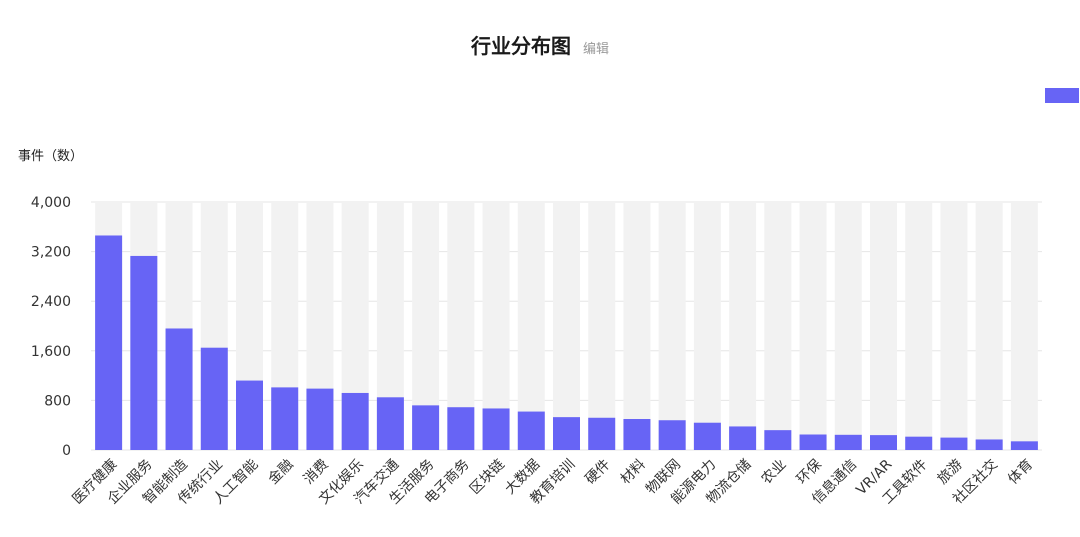 The width and height of the screenshot is (1080, 537). Describe the element at coordinates (487, 477) in the screenshot. I see `x-tick-label: 区块链` at that location.